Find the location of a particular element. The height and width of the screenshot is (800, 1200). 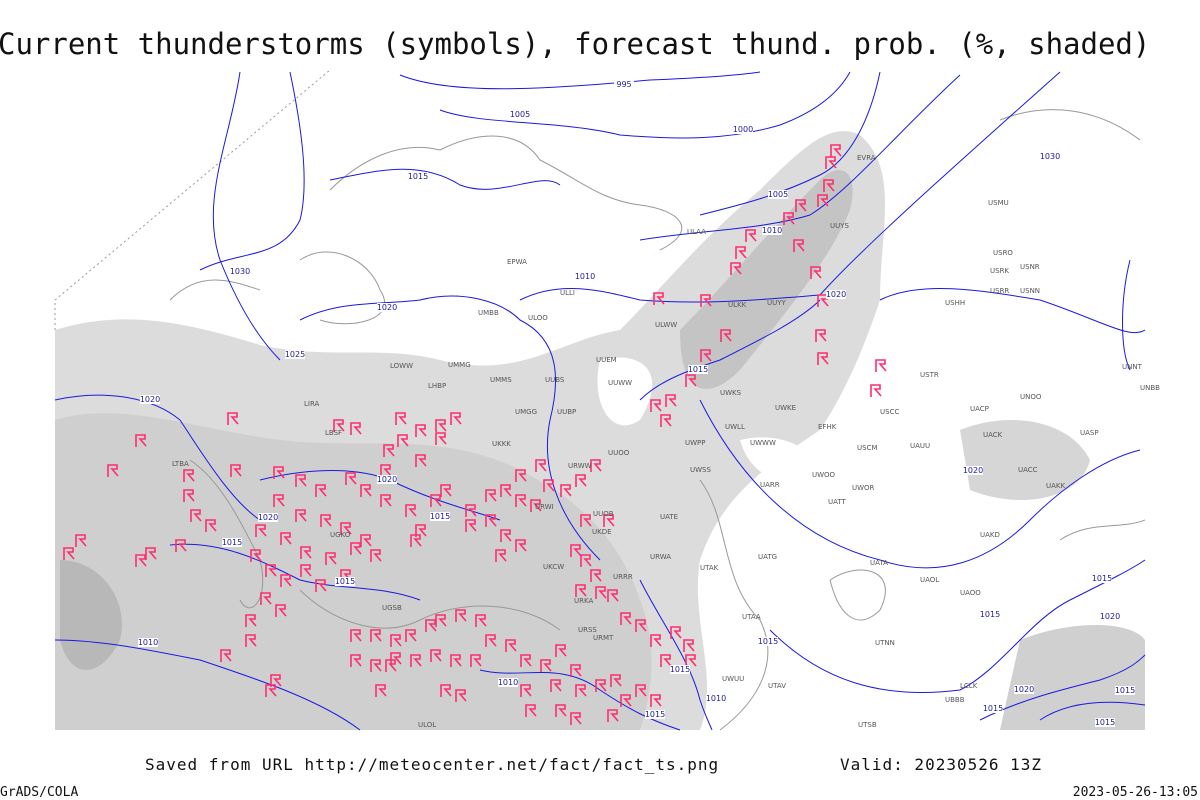

station-code: UGSB is located at coordinates (392, 608).